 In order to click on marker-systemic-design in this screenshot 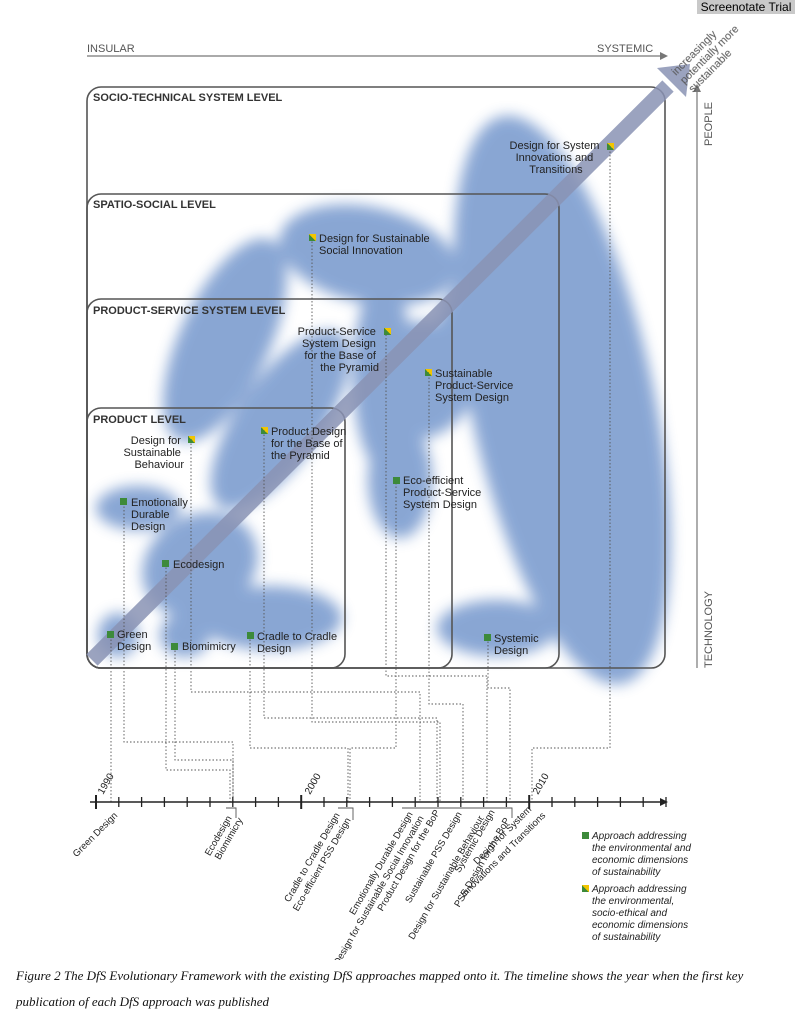, I will do `click(487, 637)`.